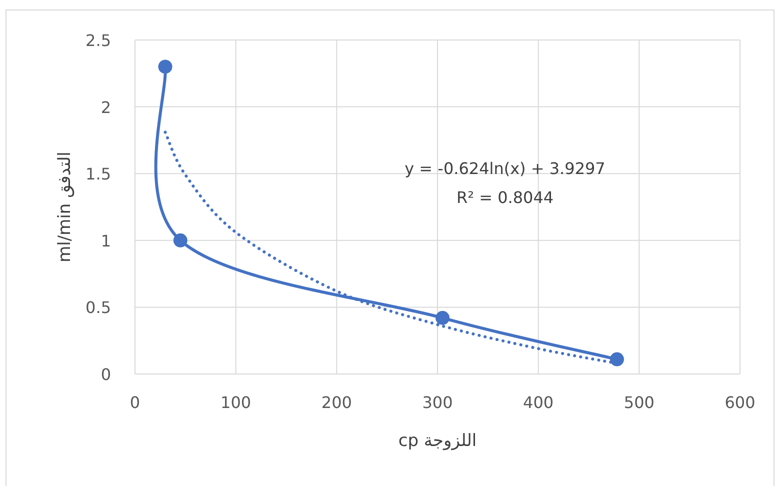  I want to click on x-tick-label: 100, so click(236, 402).